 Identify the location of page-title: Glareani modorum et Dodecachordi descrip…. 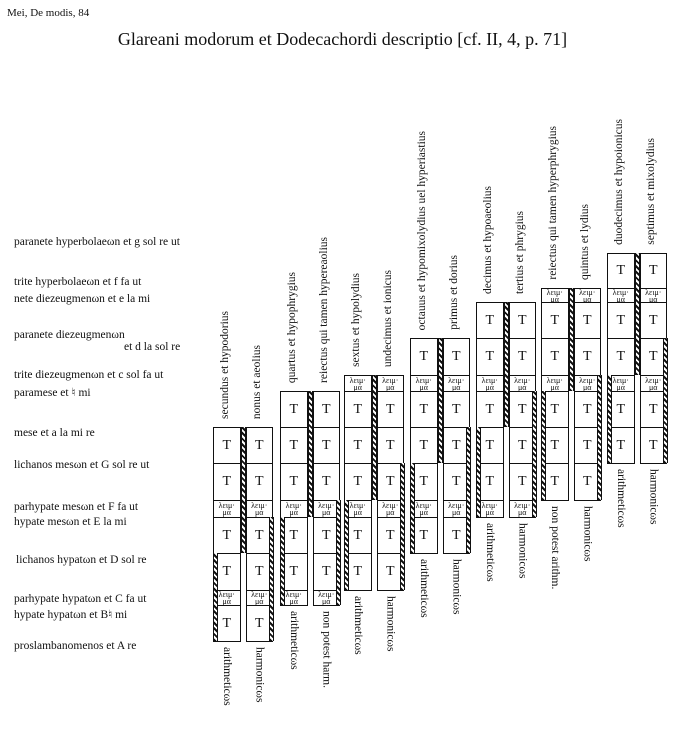
(342, 39).